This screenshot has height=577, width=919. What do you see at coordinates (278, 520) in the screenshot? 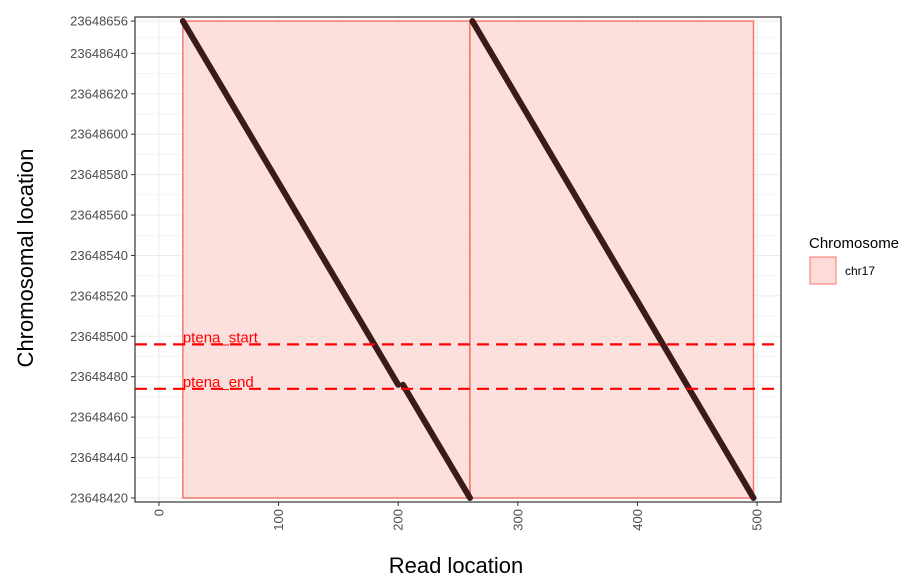
I see `x-tick-label: 100` at bounding box center [278, 520].